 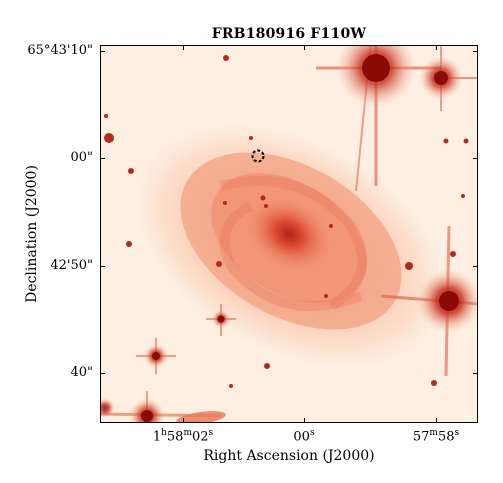 I want to click on y-tick-label: 65°43'10", so click(x=60, y=50).